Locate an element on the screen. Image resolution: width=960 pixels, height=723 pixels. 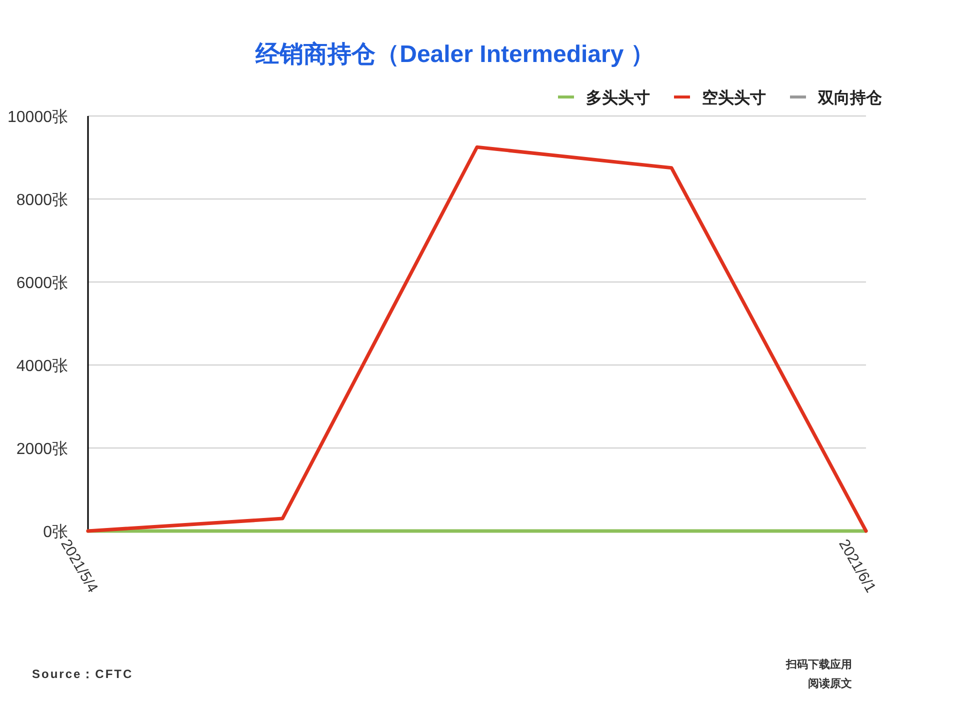
y-tick-label: 8000张 is located at coordinates (42, 200).